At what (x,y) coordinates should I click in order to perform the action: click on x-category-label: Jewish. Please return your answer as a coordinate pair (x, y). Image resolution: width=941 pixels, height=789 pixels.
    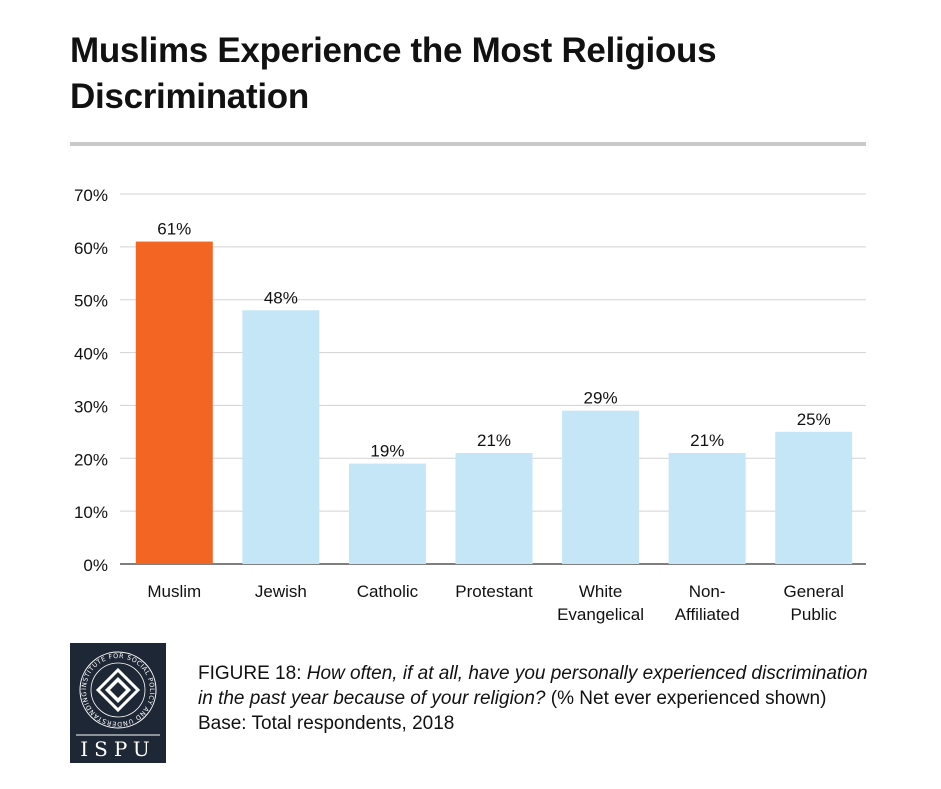
    Looking at the image, I should click on (281, 591).